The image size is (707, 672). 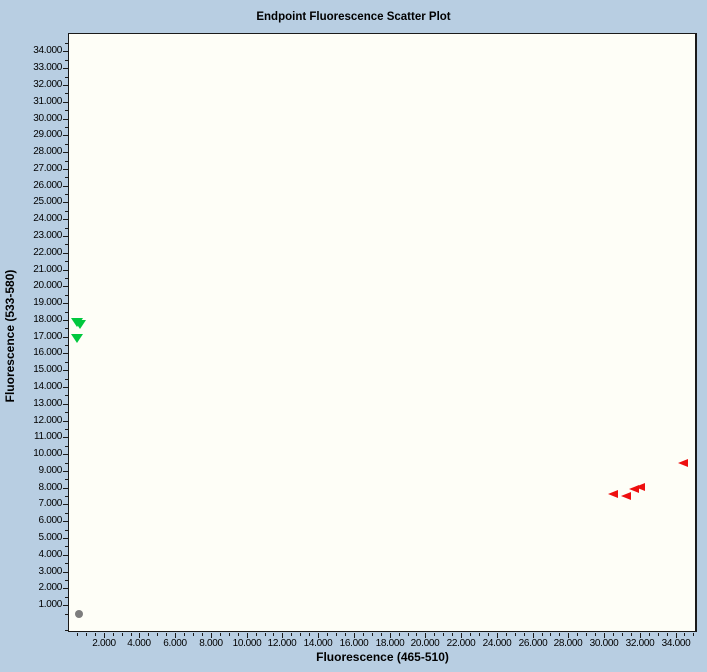 What do you see at coordinates (47, 151) in the screenshot?
I see `y-tick-label: 28.000` at bounding box center [47, 151].